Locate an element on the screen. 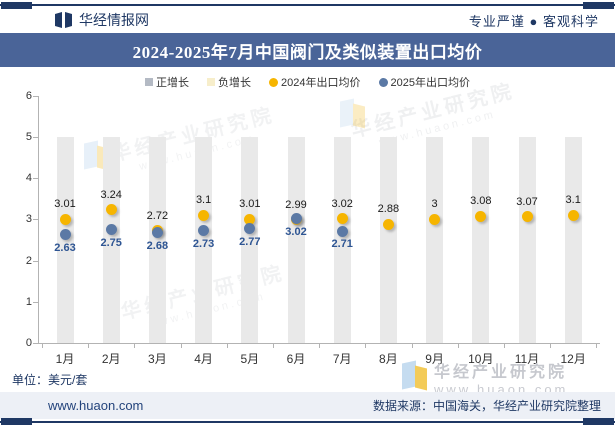 The image size is (615, 427). x-axis-category-label: 9月 is located at coordinates (434, 359).